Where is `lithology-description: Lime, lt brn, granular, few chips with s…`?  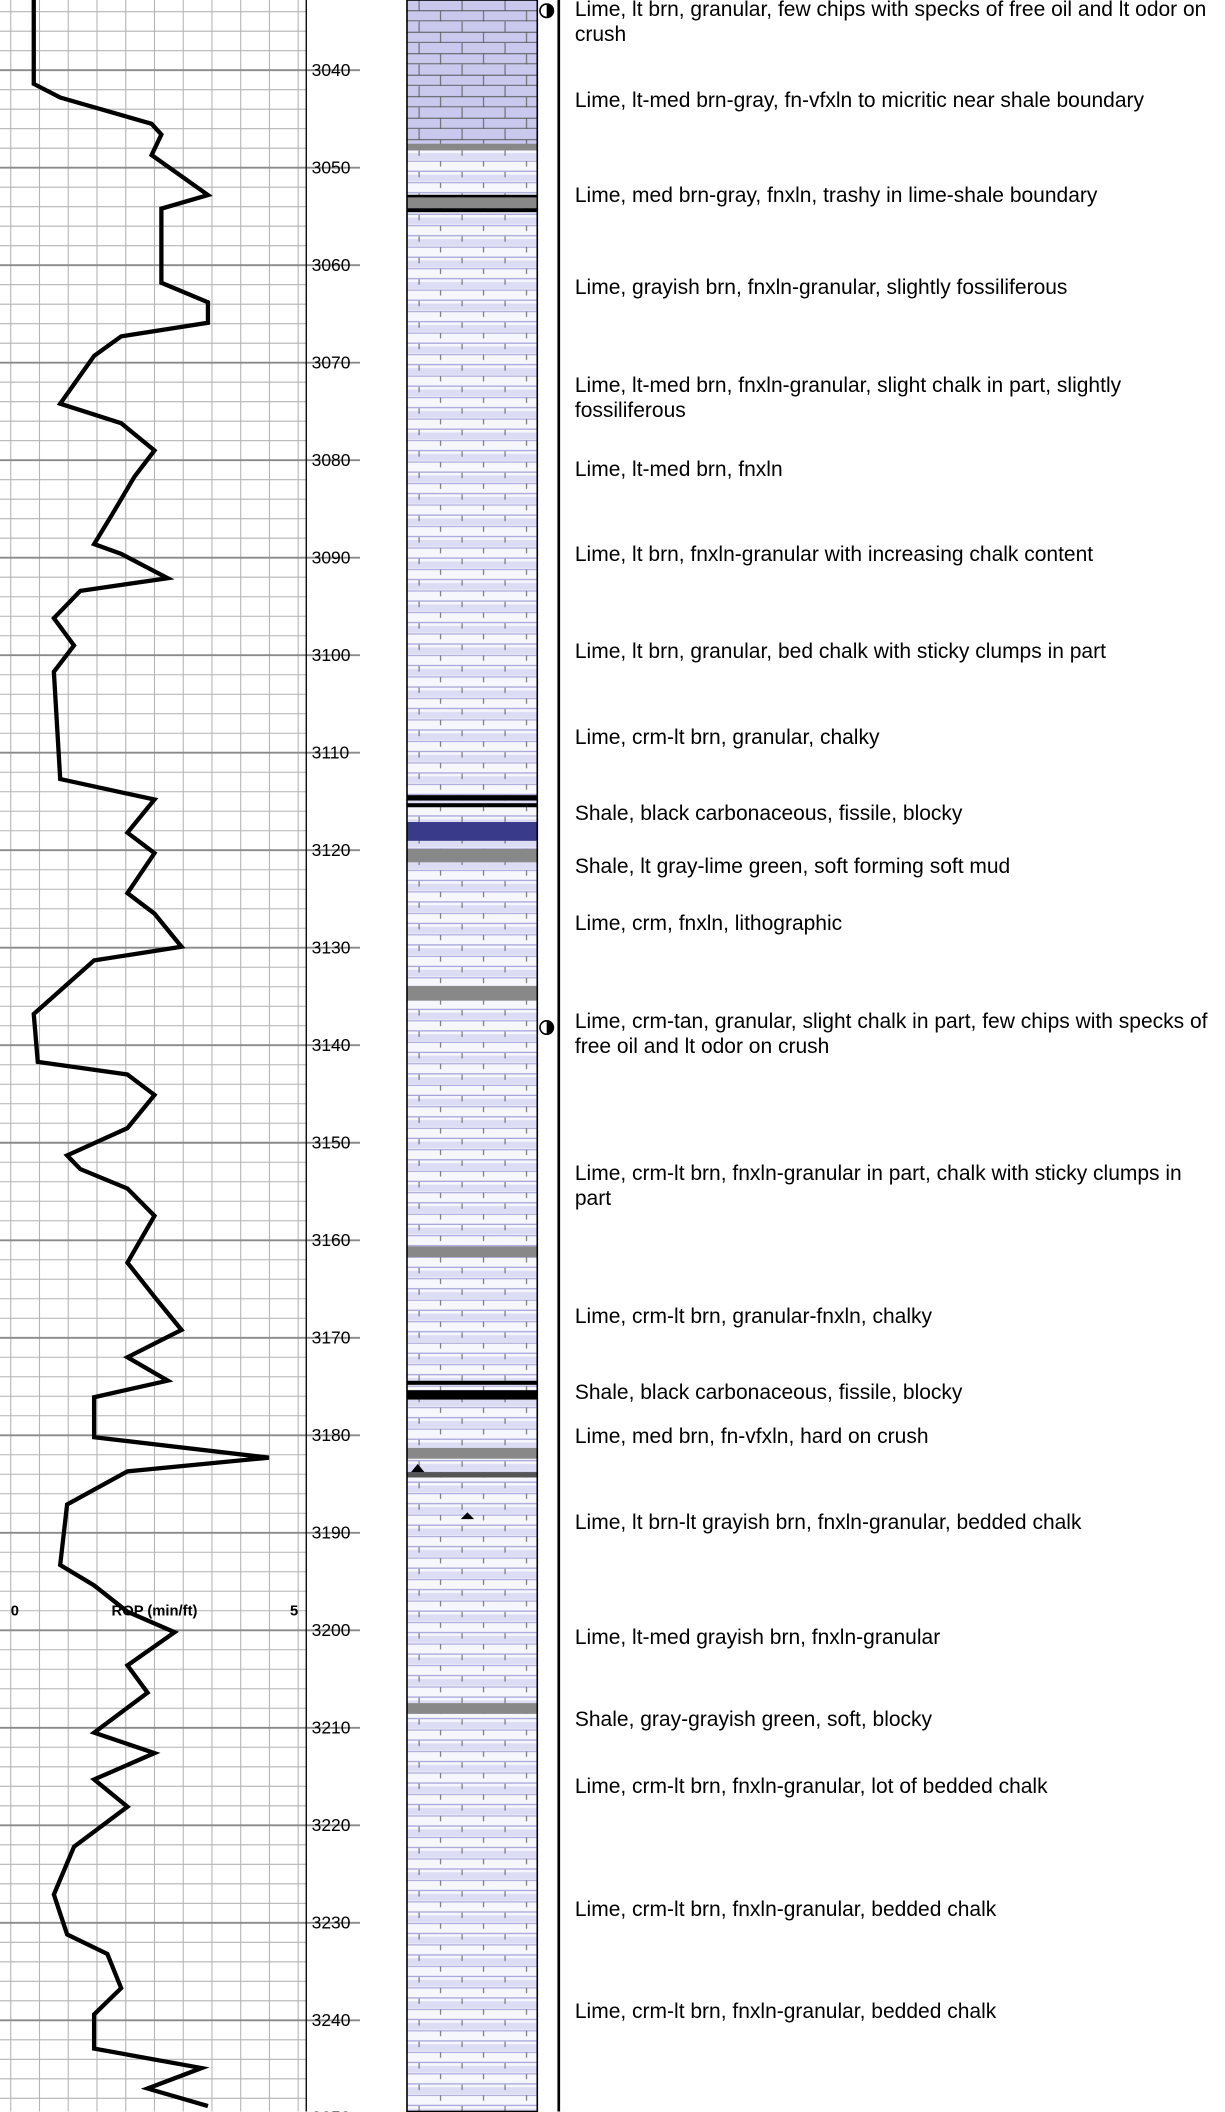 lithology-description: Lime, lt brn, granular, few chips with s… is located at coordinates (890, 23).